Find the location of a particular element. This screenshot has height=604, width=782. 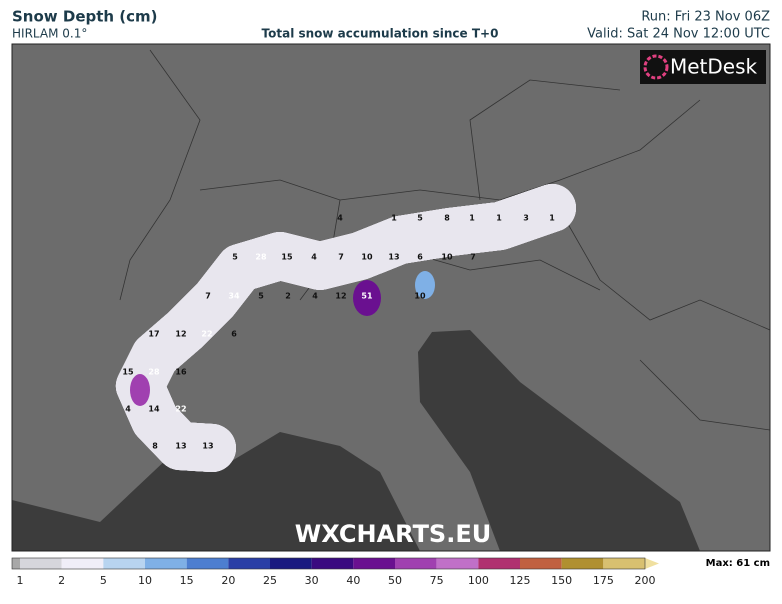

legend-label: 5 is located at coordinates (103, 580).